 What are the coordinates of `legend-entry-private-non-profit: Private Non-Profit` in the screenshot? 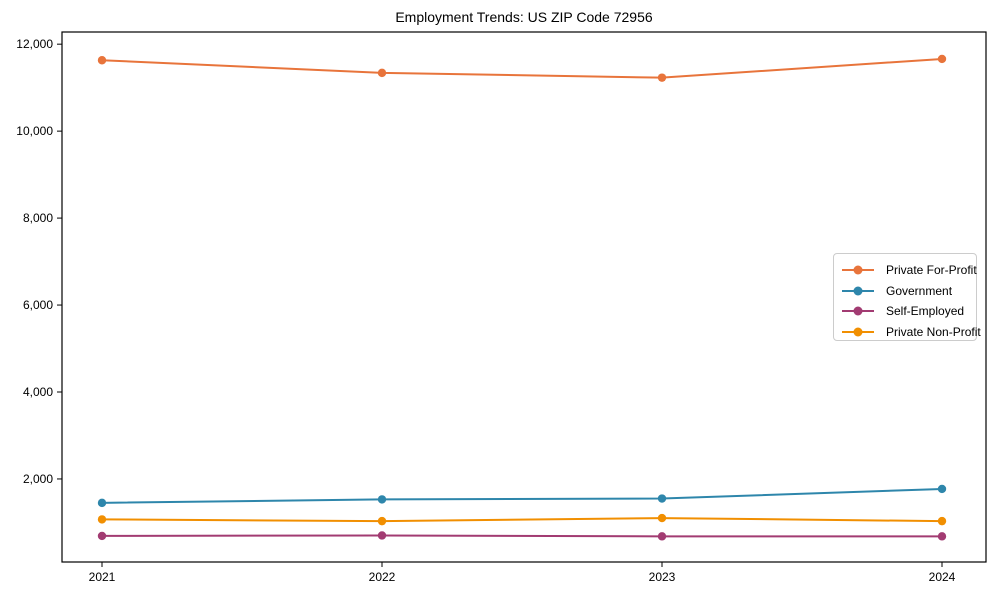 It's located at (911, 332).